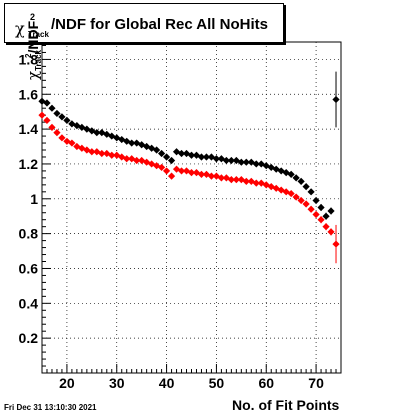  I want to click on x-tick-label: 60, so click(266, 383).